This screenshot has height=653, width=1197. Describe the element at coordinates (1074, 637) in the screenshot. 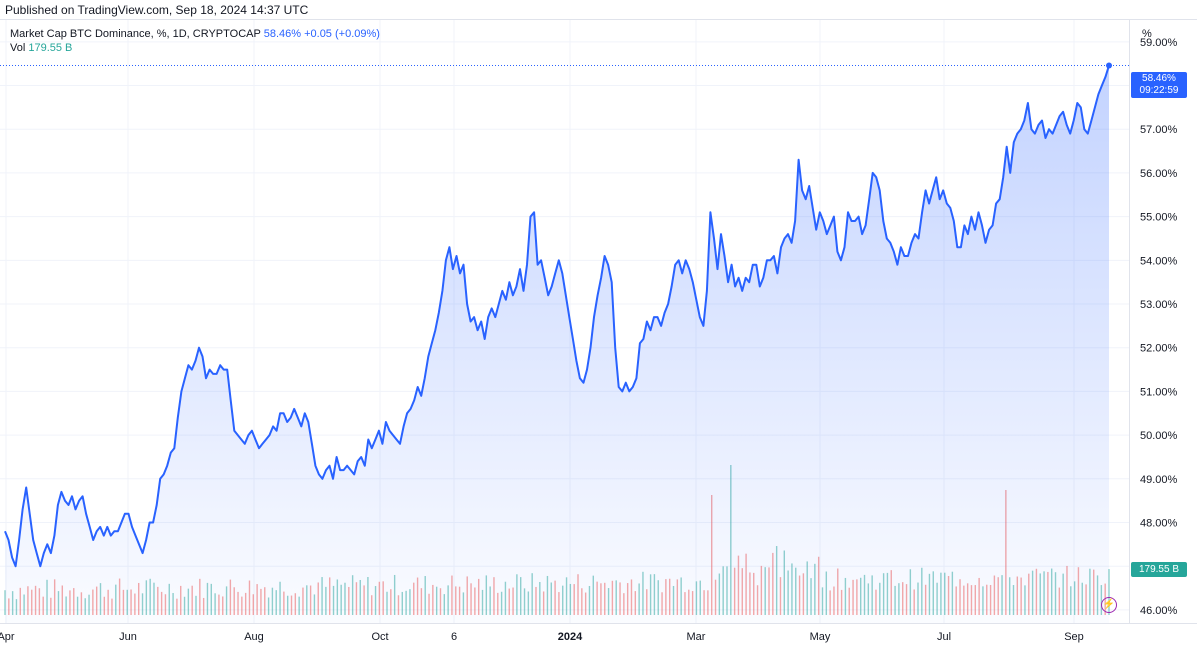

I see `x-tick-label: Sep` at that location.